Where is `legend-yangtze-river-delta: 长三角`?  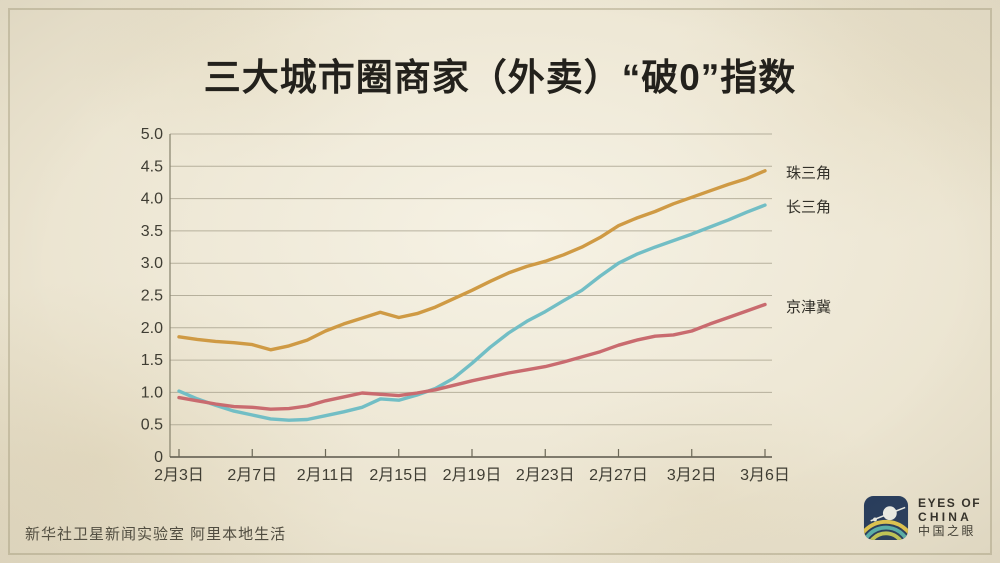 legend-yangtze-river-delta: 长三角 is located at coordinates (809, 208).